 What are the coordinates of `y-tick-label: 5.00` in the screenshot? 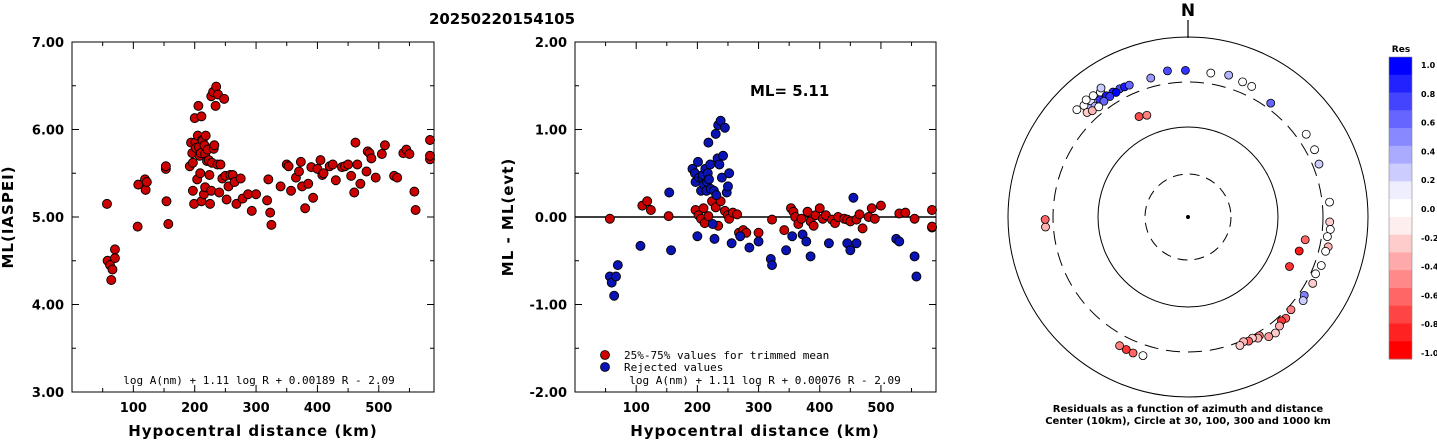 It's located at (48, 218).